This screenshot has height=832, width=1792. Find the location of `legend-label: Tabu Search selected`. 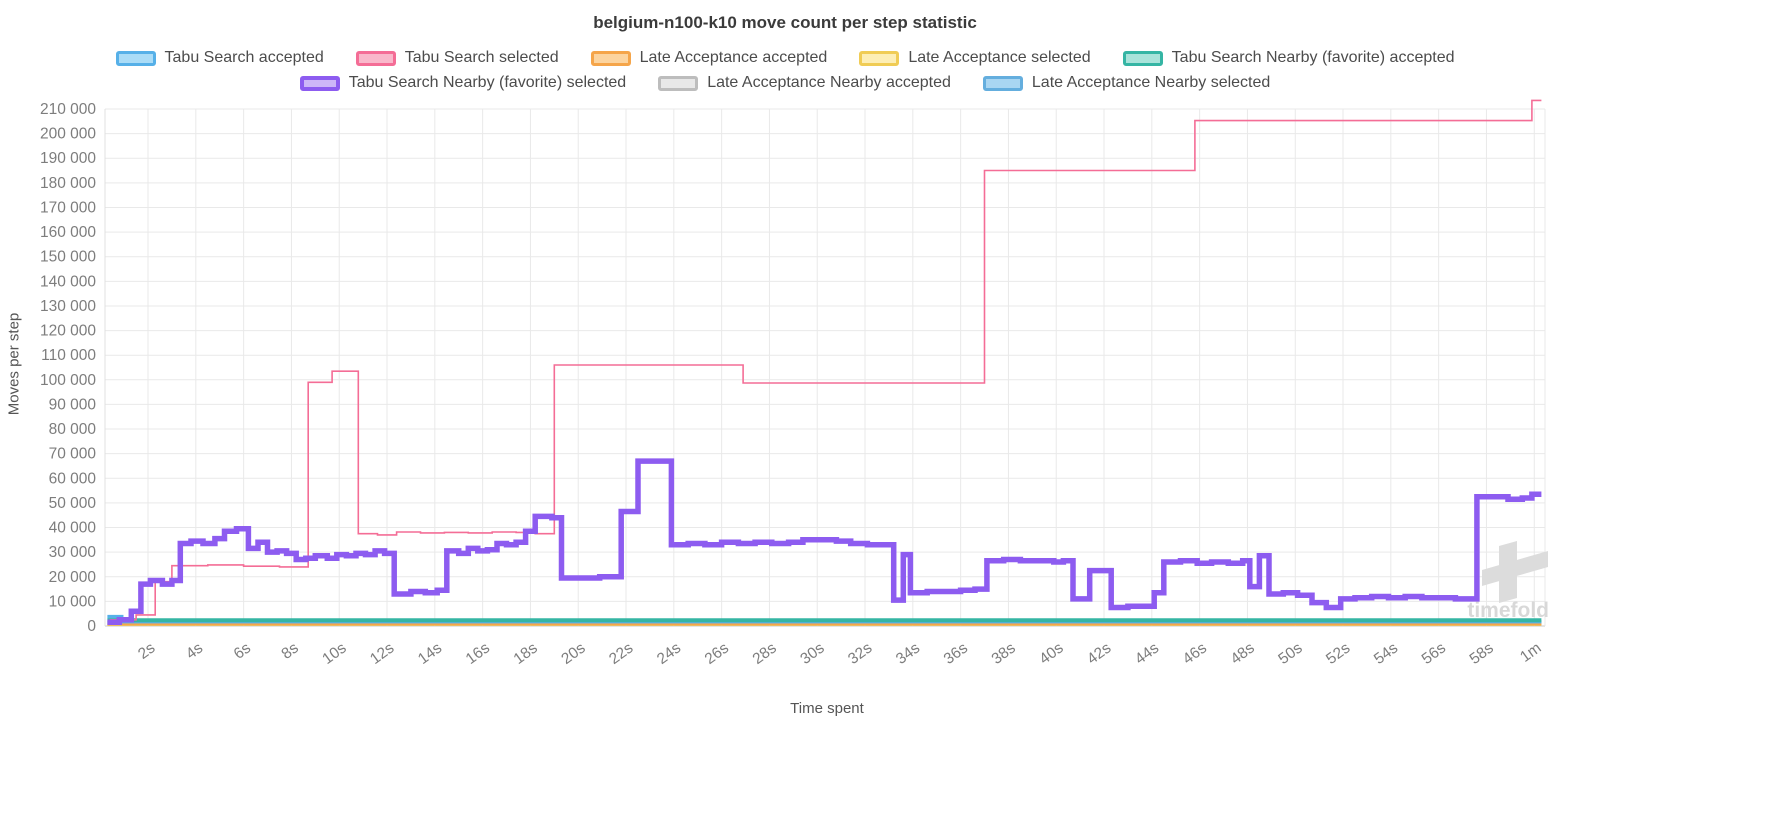

legend-label: Tabu Search selected is located at coordinates (481, 57).